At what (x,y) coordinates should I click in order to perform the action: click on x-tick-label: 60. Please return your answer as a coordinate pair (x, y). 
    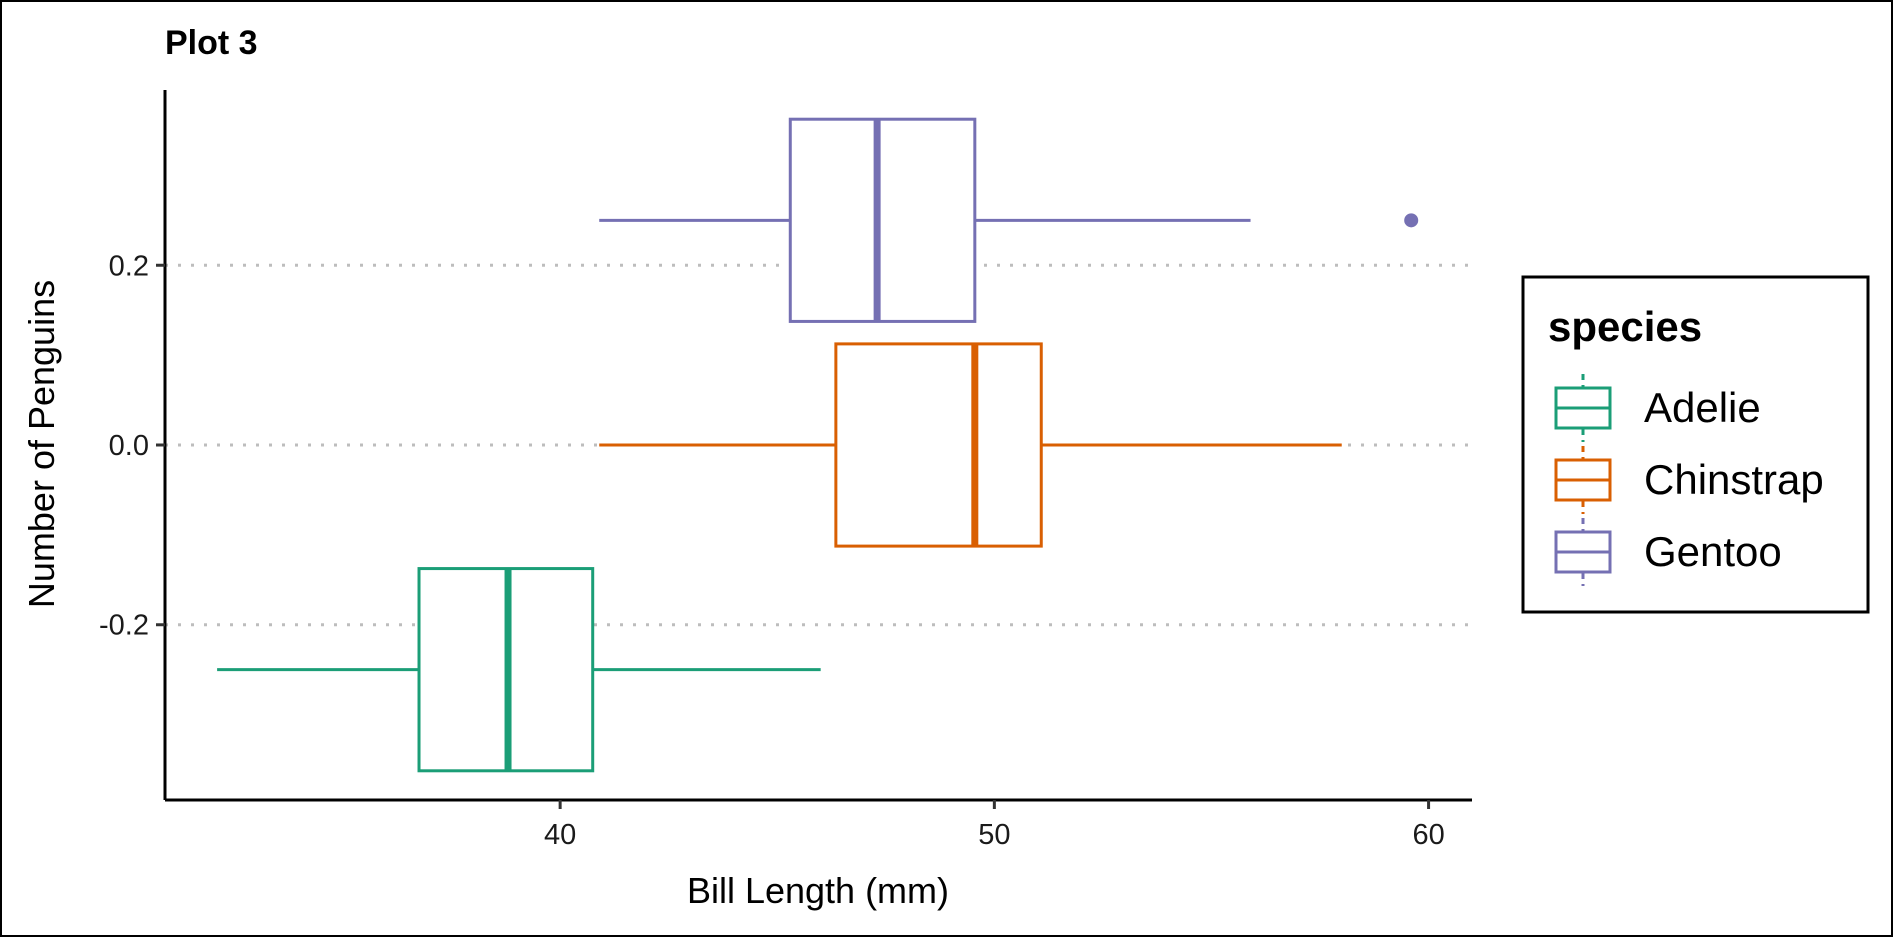
    Looking at the image, I should click on (1428, 835).